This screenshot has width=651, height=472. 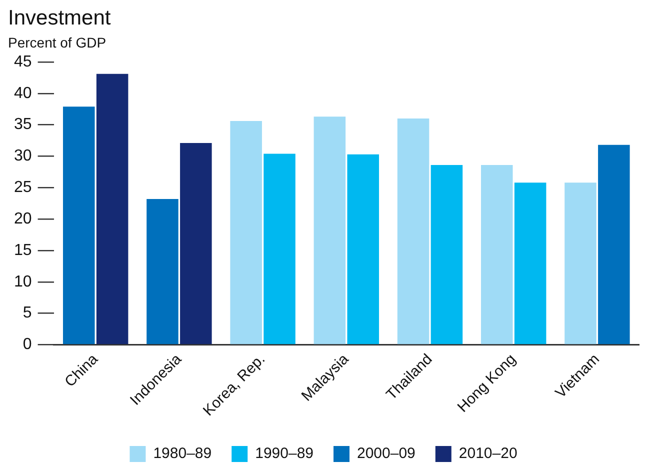 I want to click on legend-label: 2000–09, so click(x=386, y=453).